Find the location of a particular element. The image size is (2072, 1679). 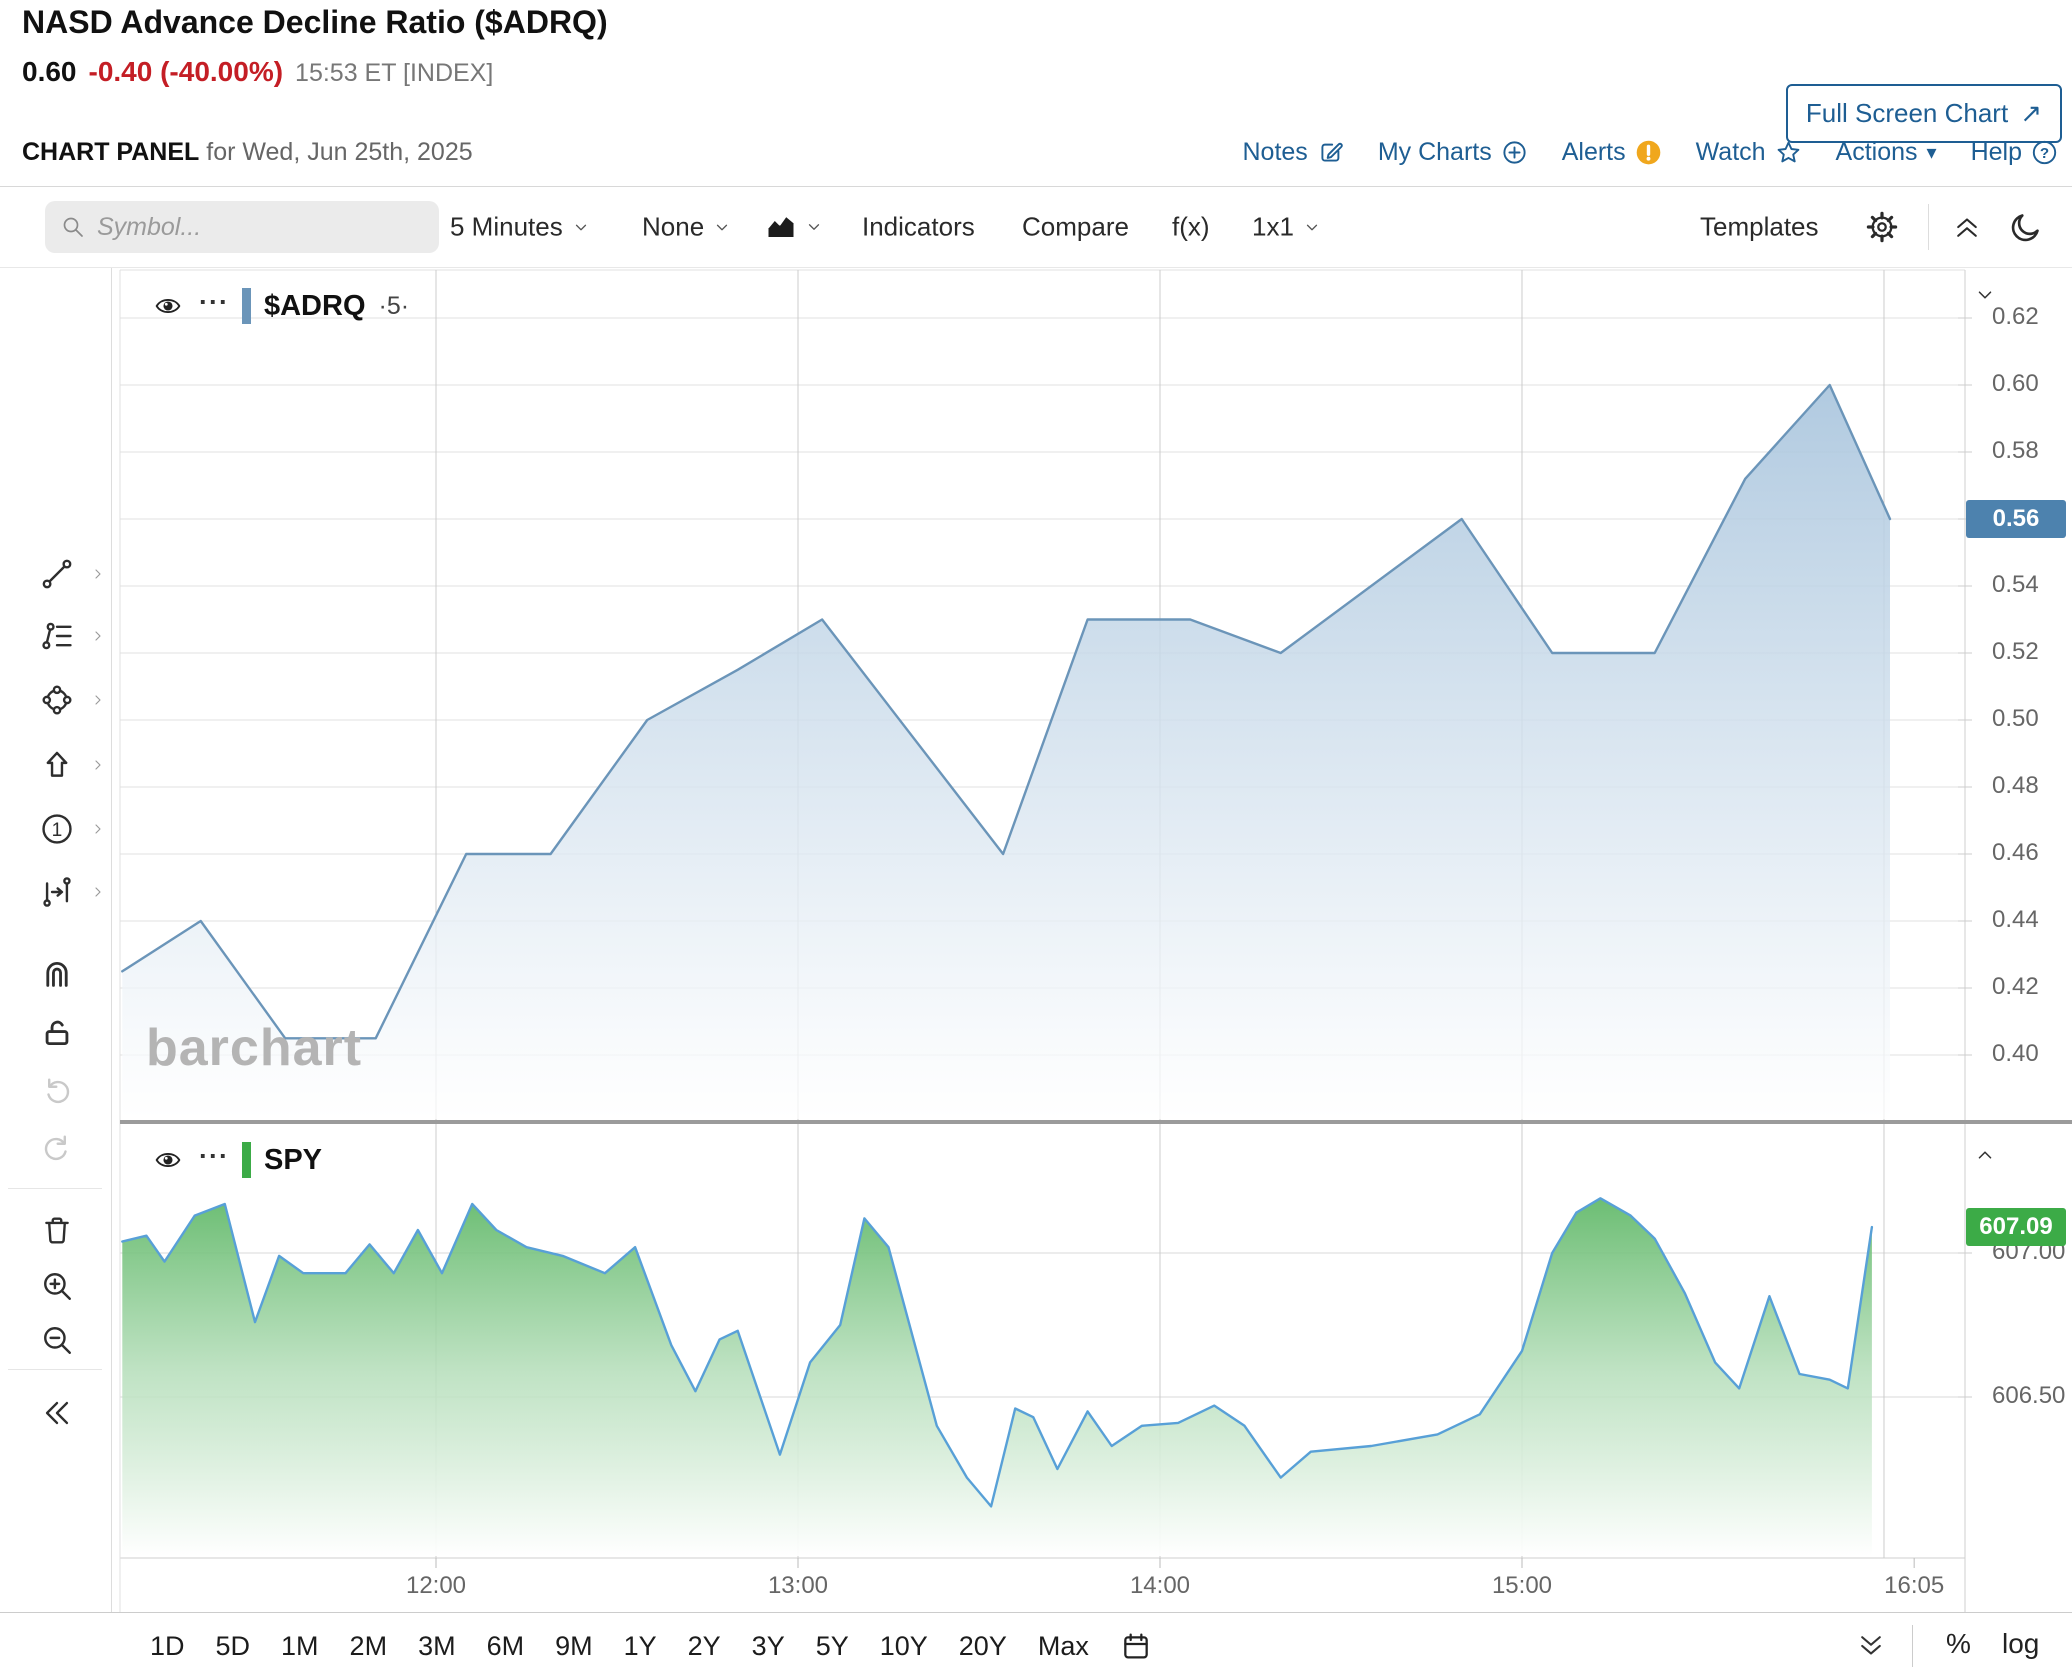

period-button-5d: 5D is located at coordinates (233, 1645).